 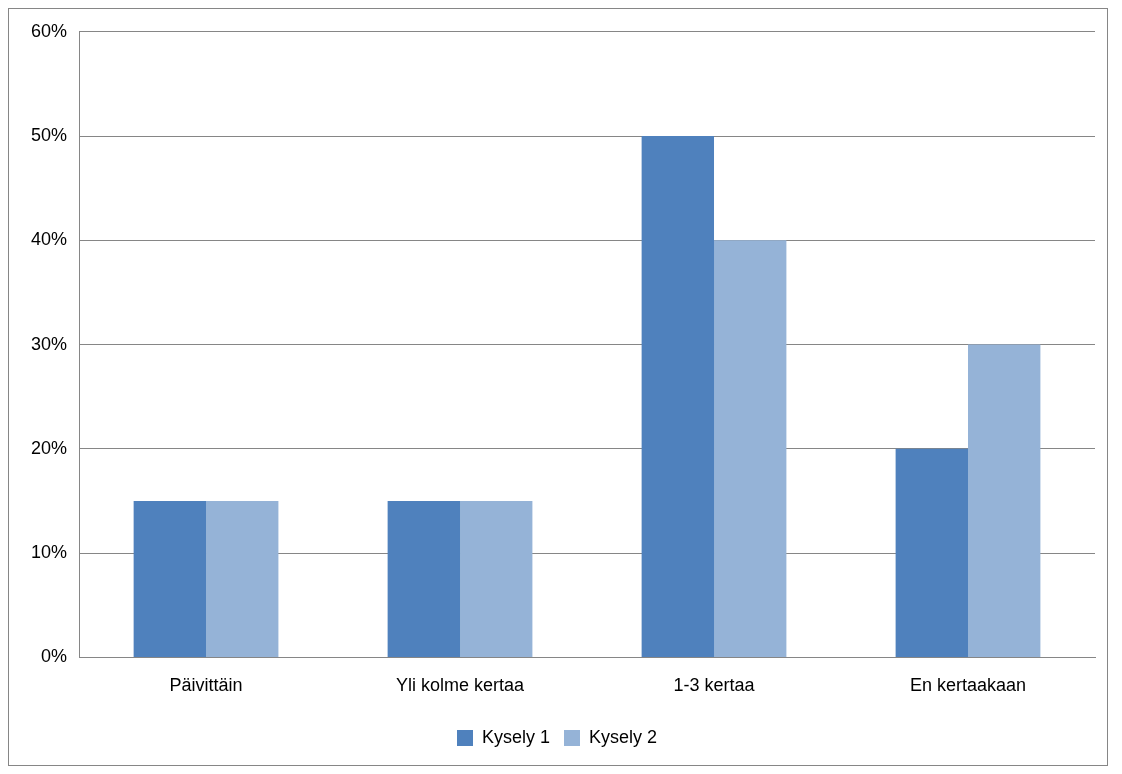 What do you see at coordinates (49, 239) in the screenshot?
I see `y-tick-label: 40%` at bounding box center [49, 239].